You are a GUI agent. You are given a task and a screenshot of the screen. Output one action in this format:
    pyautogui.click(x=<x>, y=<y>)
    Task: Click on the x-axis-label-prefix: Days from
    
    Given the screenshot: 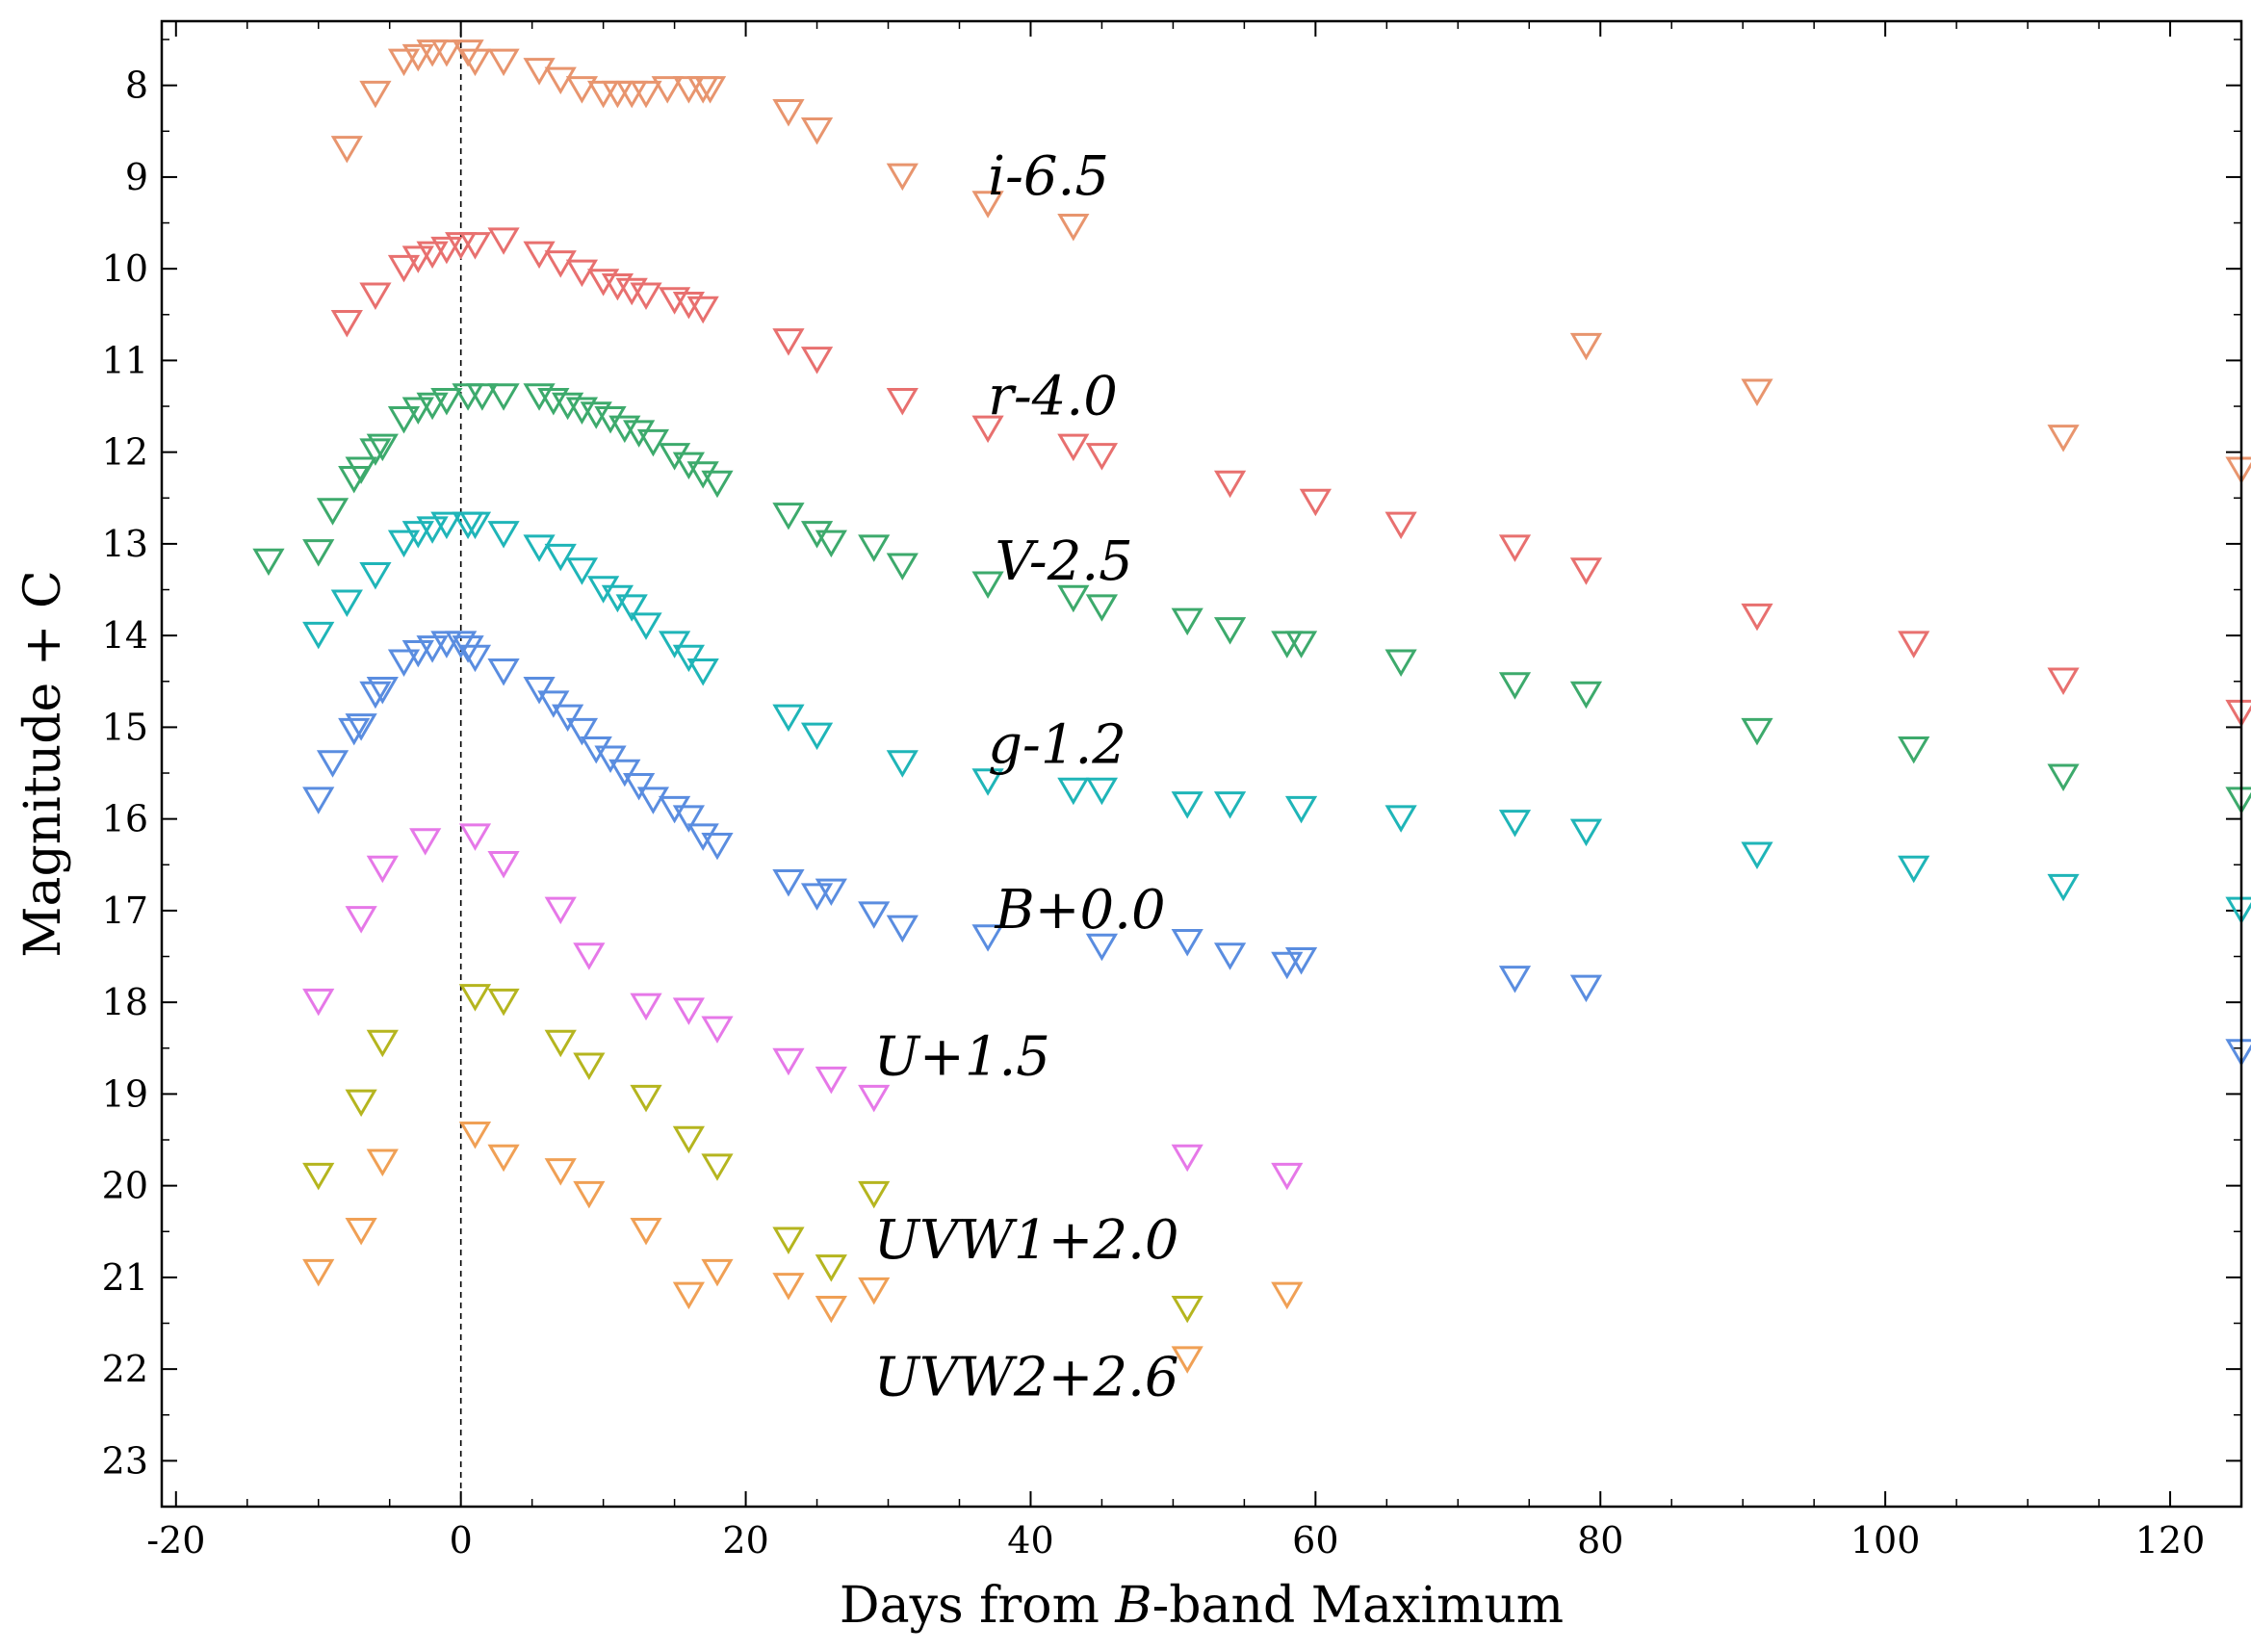 What is the action you would take?
    pyautogui.click(x=978, y=1606)
    